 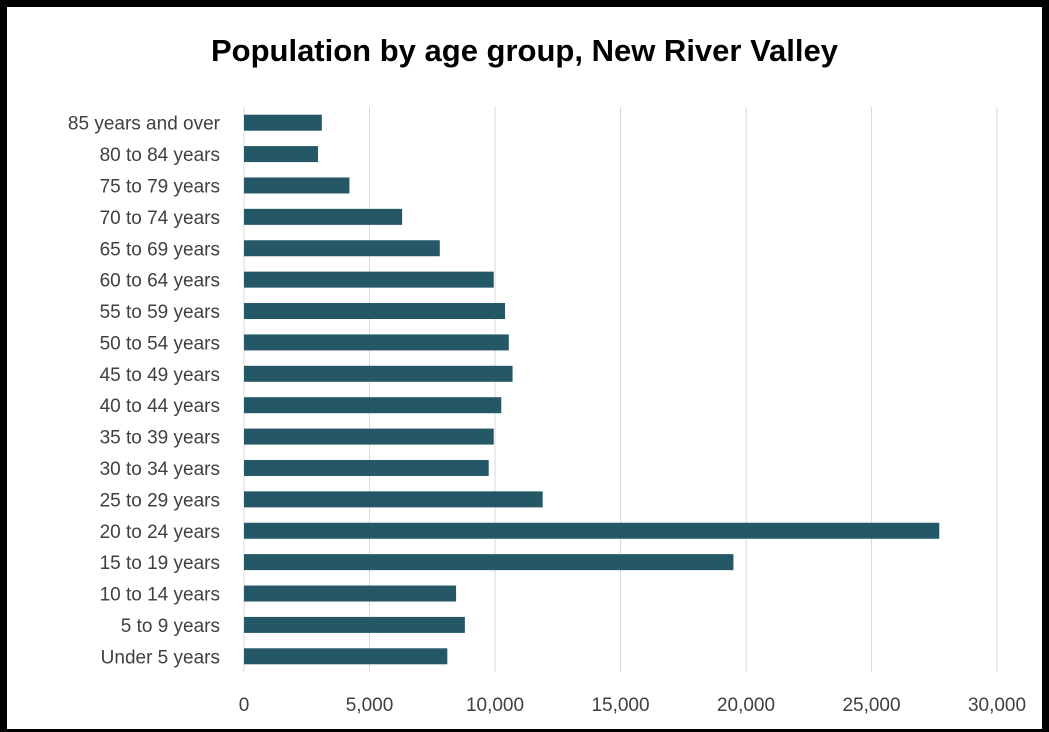 What do you see at coordinates (160, 186) in the screenshot?
I see `y-tick-label-15: 75 to 79 years` at bounding box center [160, 186].